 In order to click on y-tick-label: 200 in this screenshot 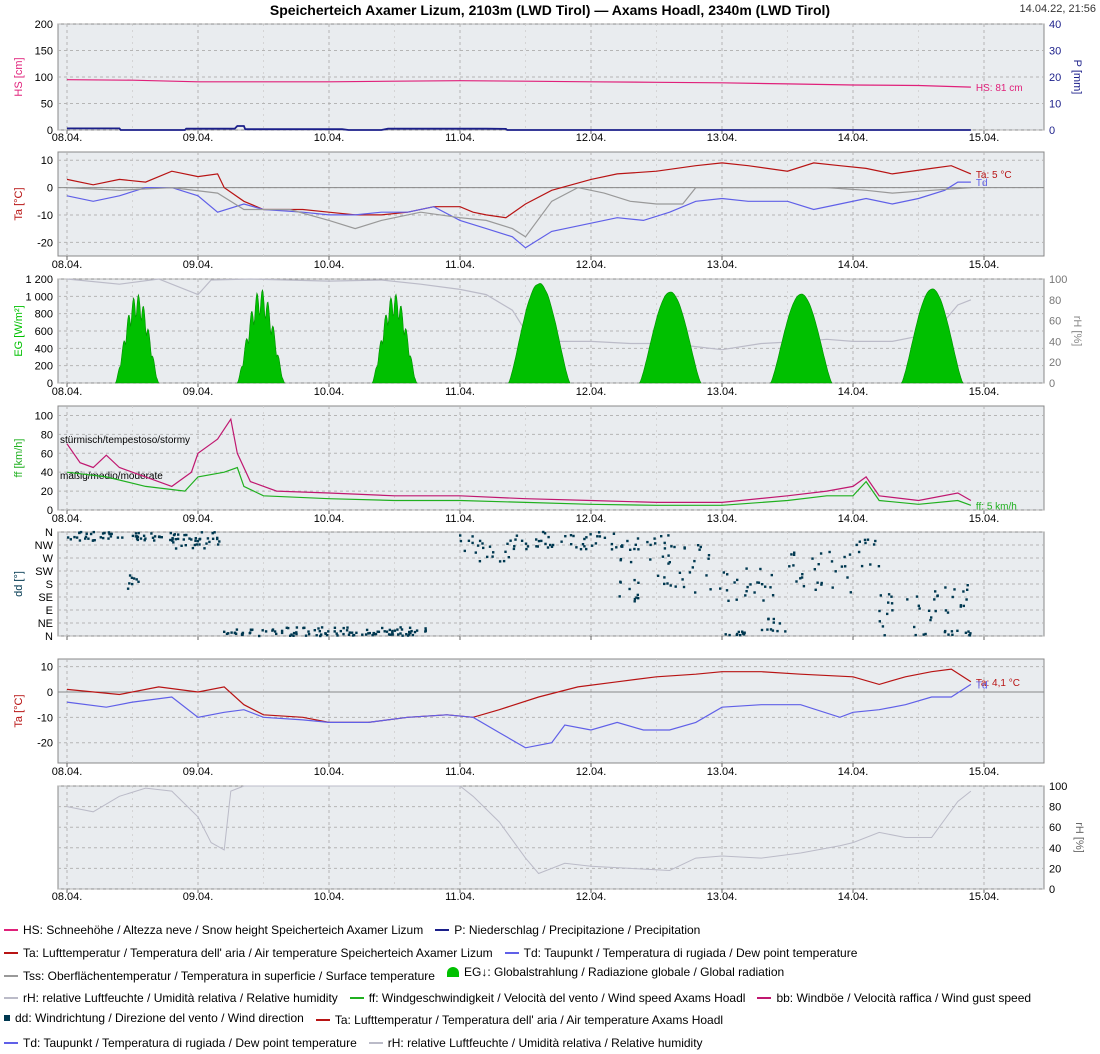, I will do `click(44, 25)`.